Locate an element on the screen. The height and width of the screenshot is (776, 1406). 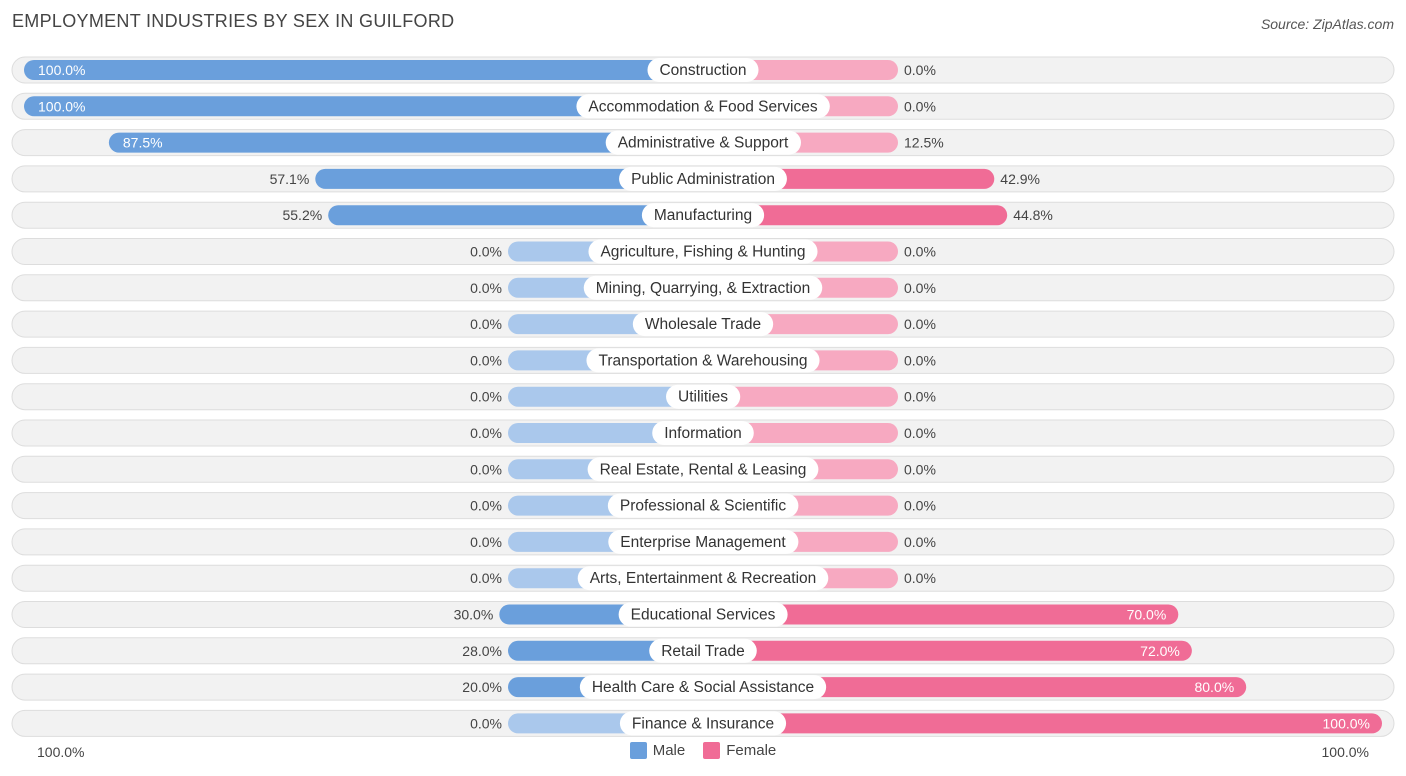
category-label: Construction is located at coordinates (702, 70).